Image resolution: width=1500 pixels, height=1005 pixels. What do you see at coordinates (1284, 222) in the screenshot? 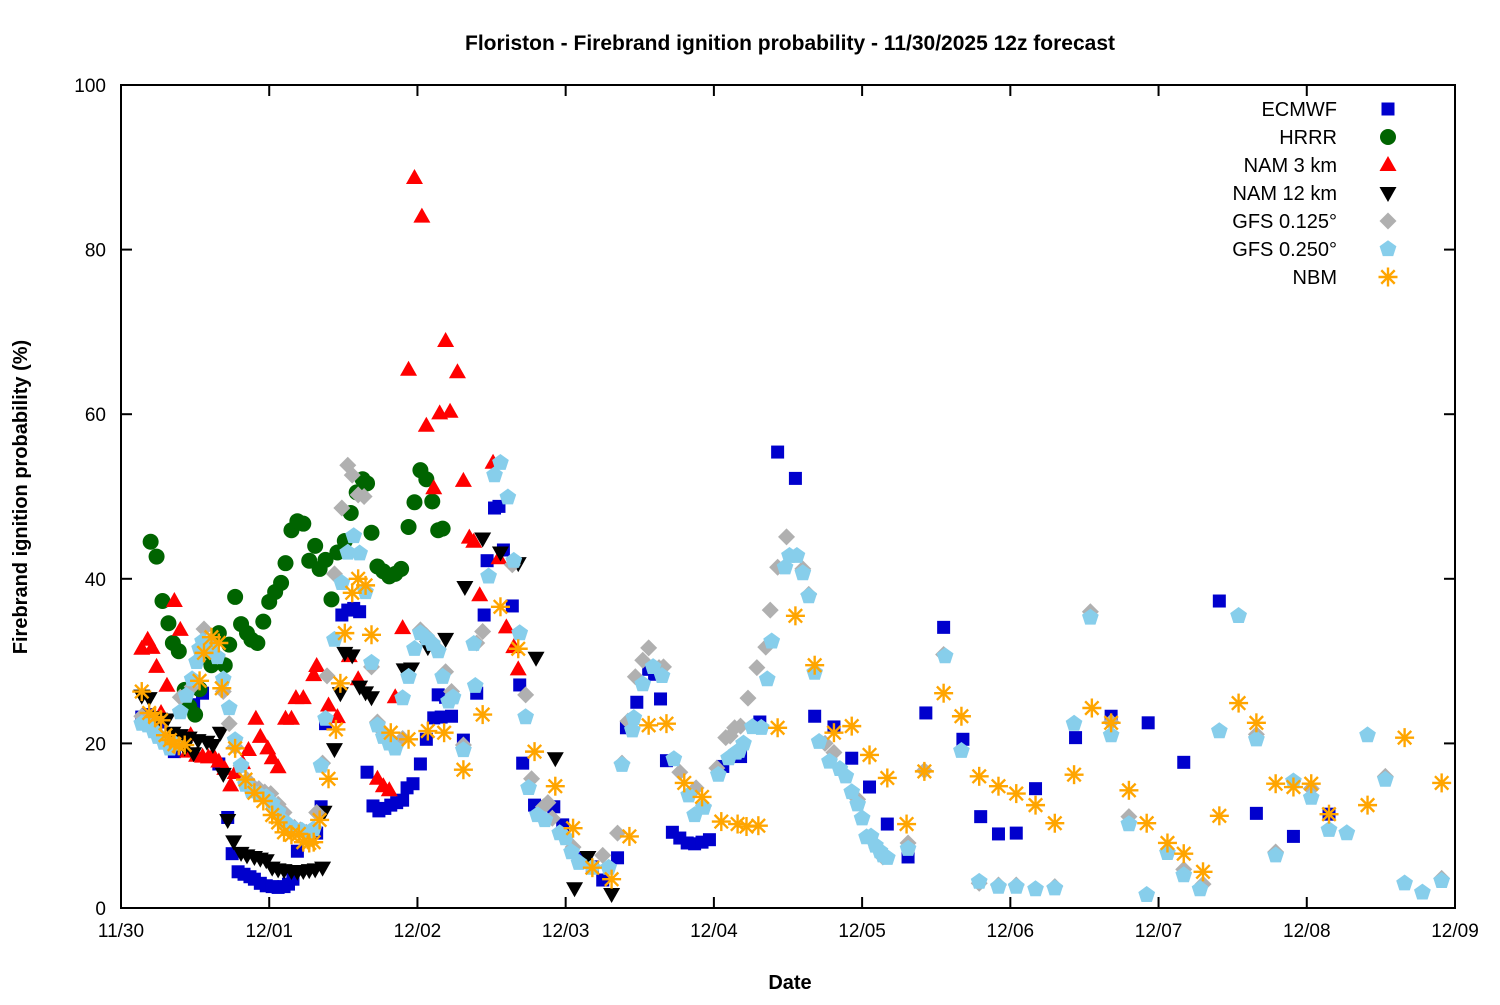
I see `legend-label: GFS 0.125°` at bounding box center [1284, 222].